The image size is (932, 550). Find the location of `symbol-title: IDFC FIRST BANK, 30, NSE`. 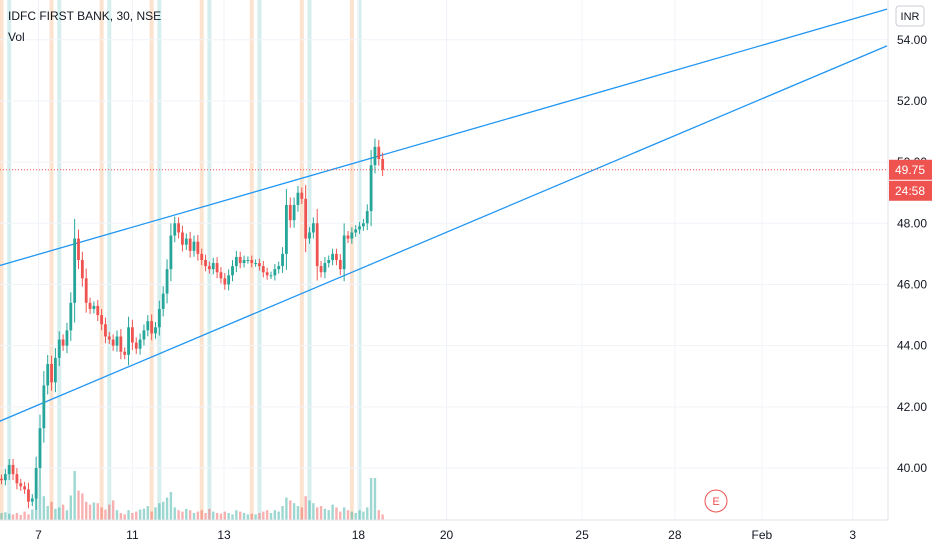

symbol-title: IDFC FIRST BANK, 30, NSE is located at coordinates (84, 16).